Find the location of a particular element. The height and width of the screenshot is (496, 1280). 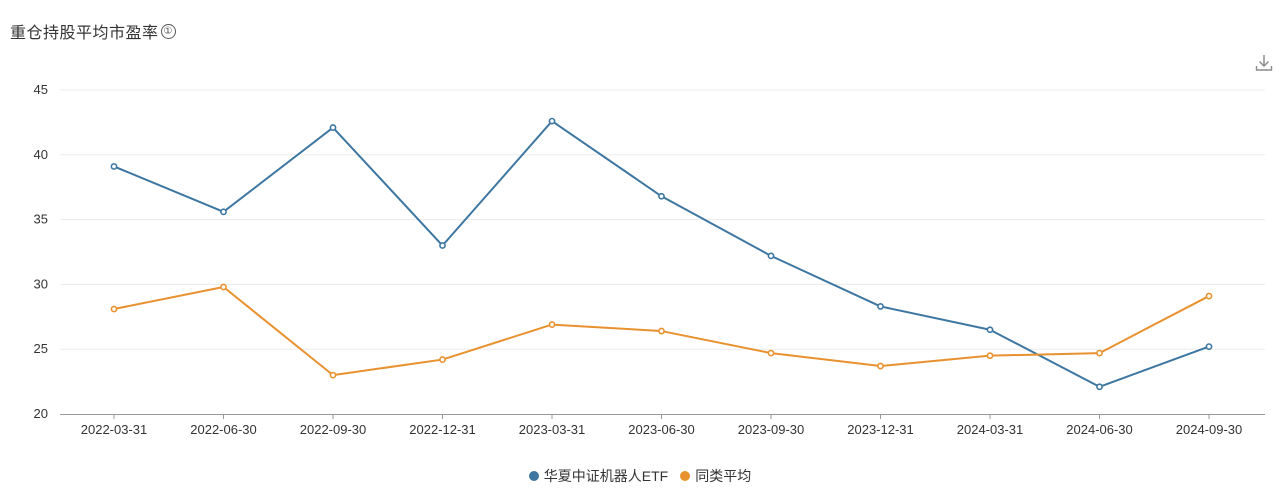

y-tick-label: 40 is located at coordinates (41, 154).